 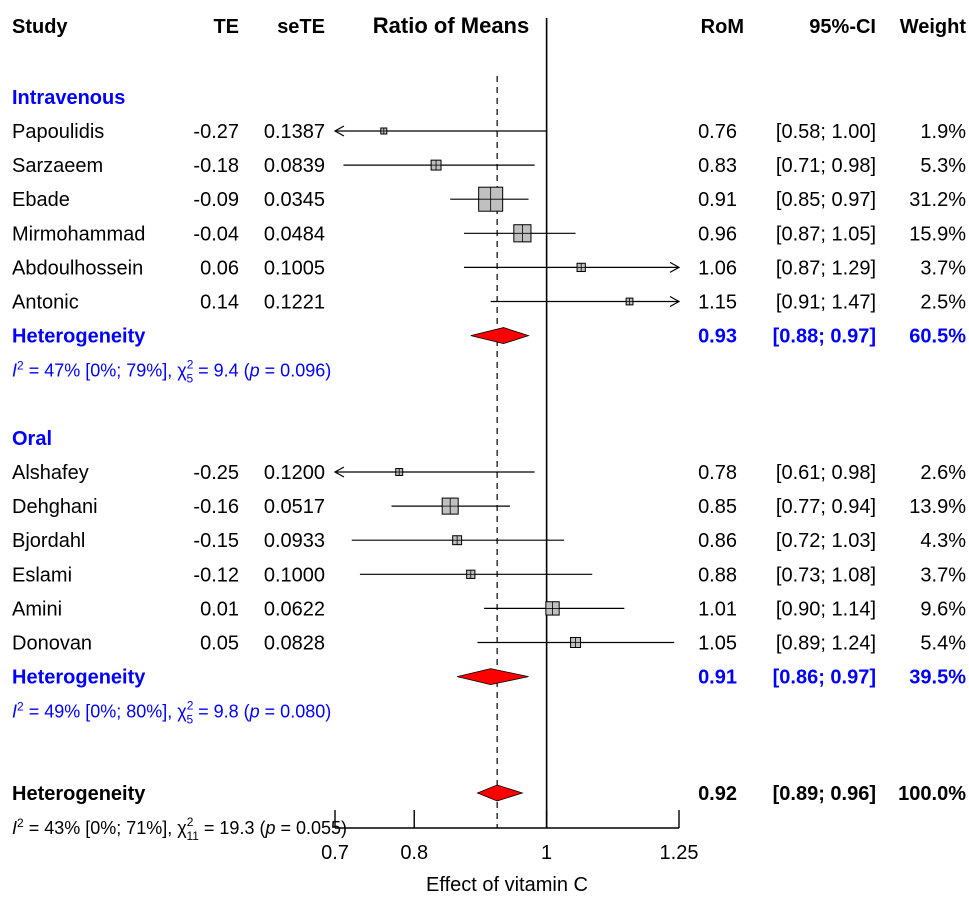 What do you see at coordinates (943, 166) in the screenshot?
I see `study-weight: 5.3%` at bounding box center [943, 166].